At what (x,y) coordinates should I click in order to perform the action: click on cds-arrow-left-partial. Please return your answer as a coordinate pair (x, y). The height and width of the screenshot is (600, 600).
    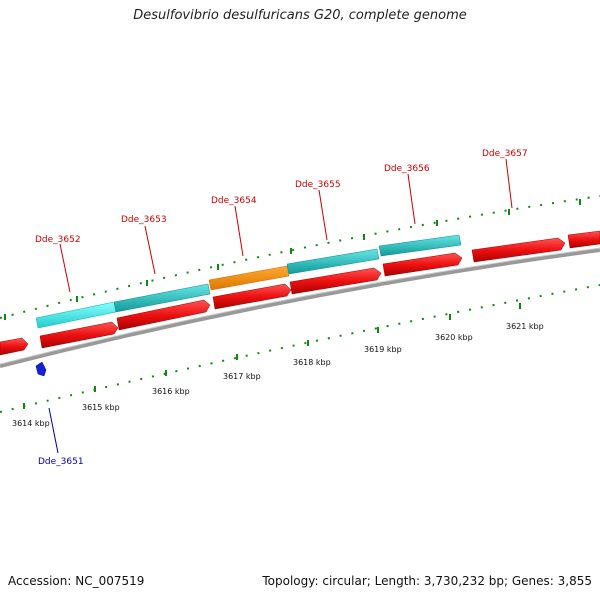
    Looking at the image, I should click on (14, 346).